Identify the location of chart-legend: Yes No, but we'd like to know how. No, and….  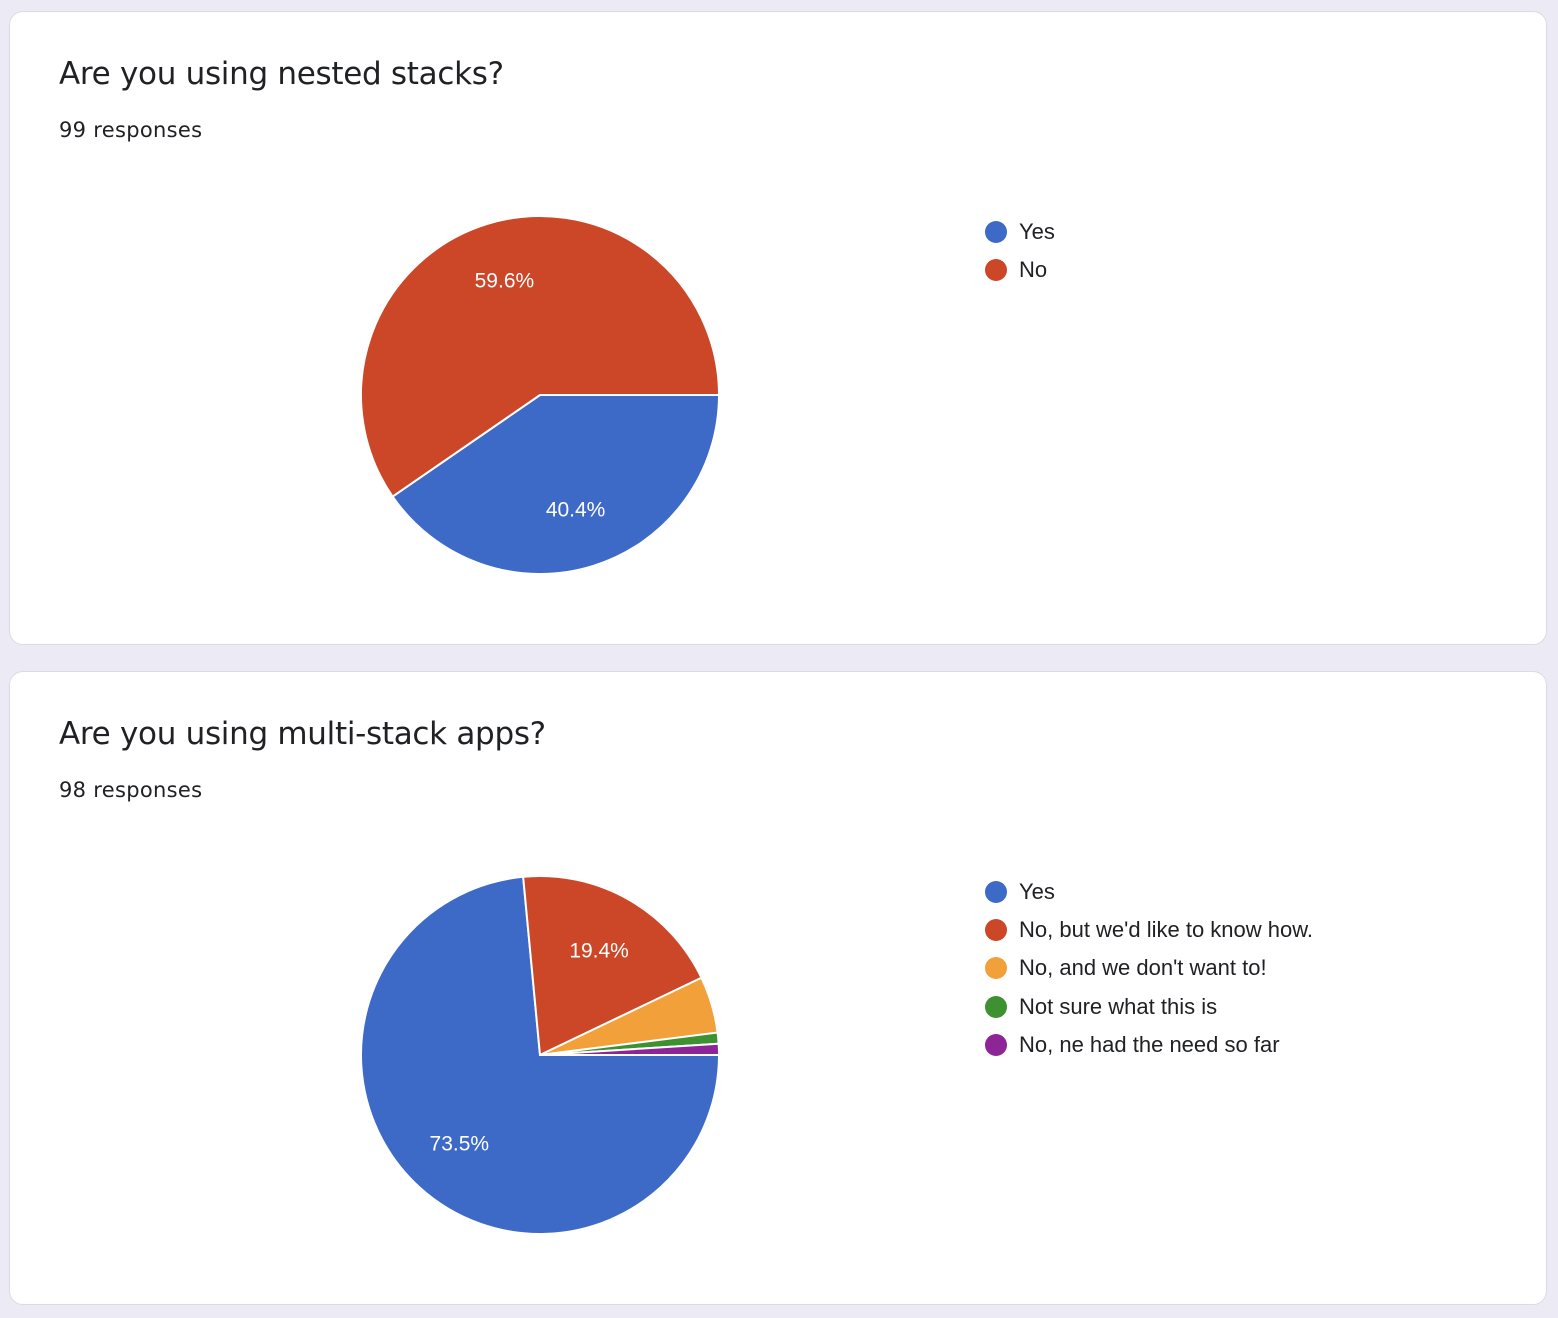
(1149, 968).